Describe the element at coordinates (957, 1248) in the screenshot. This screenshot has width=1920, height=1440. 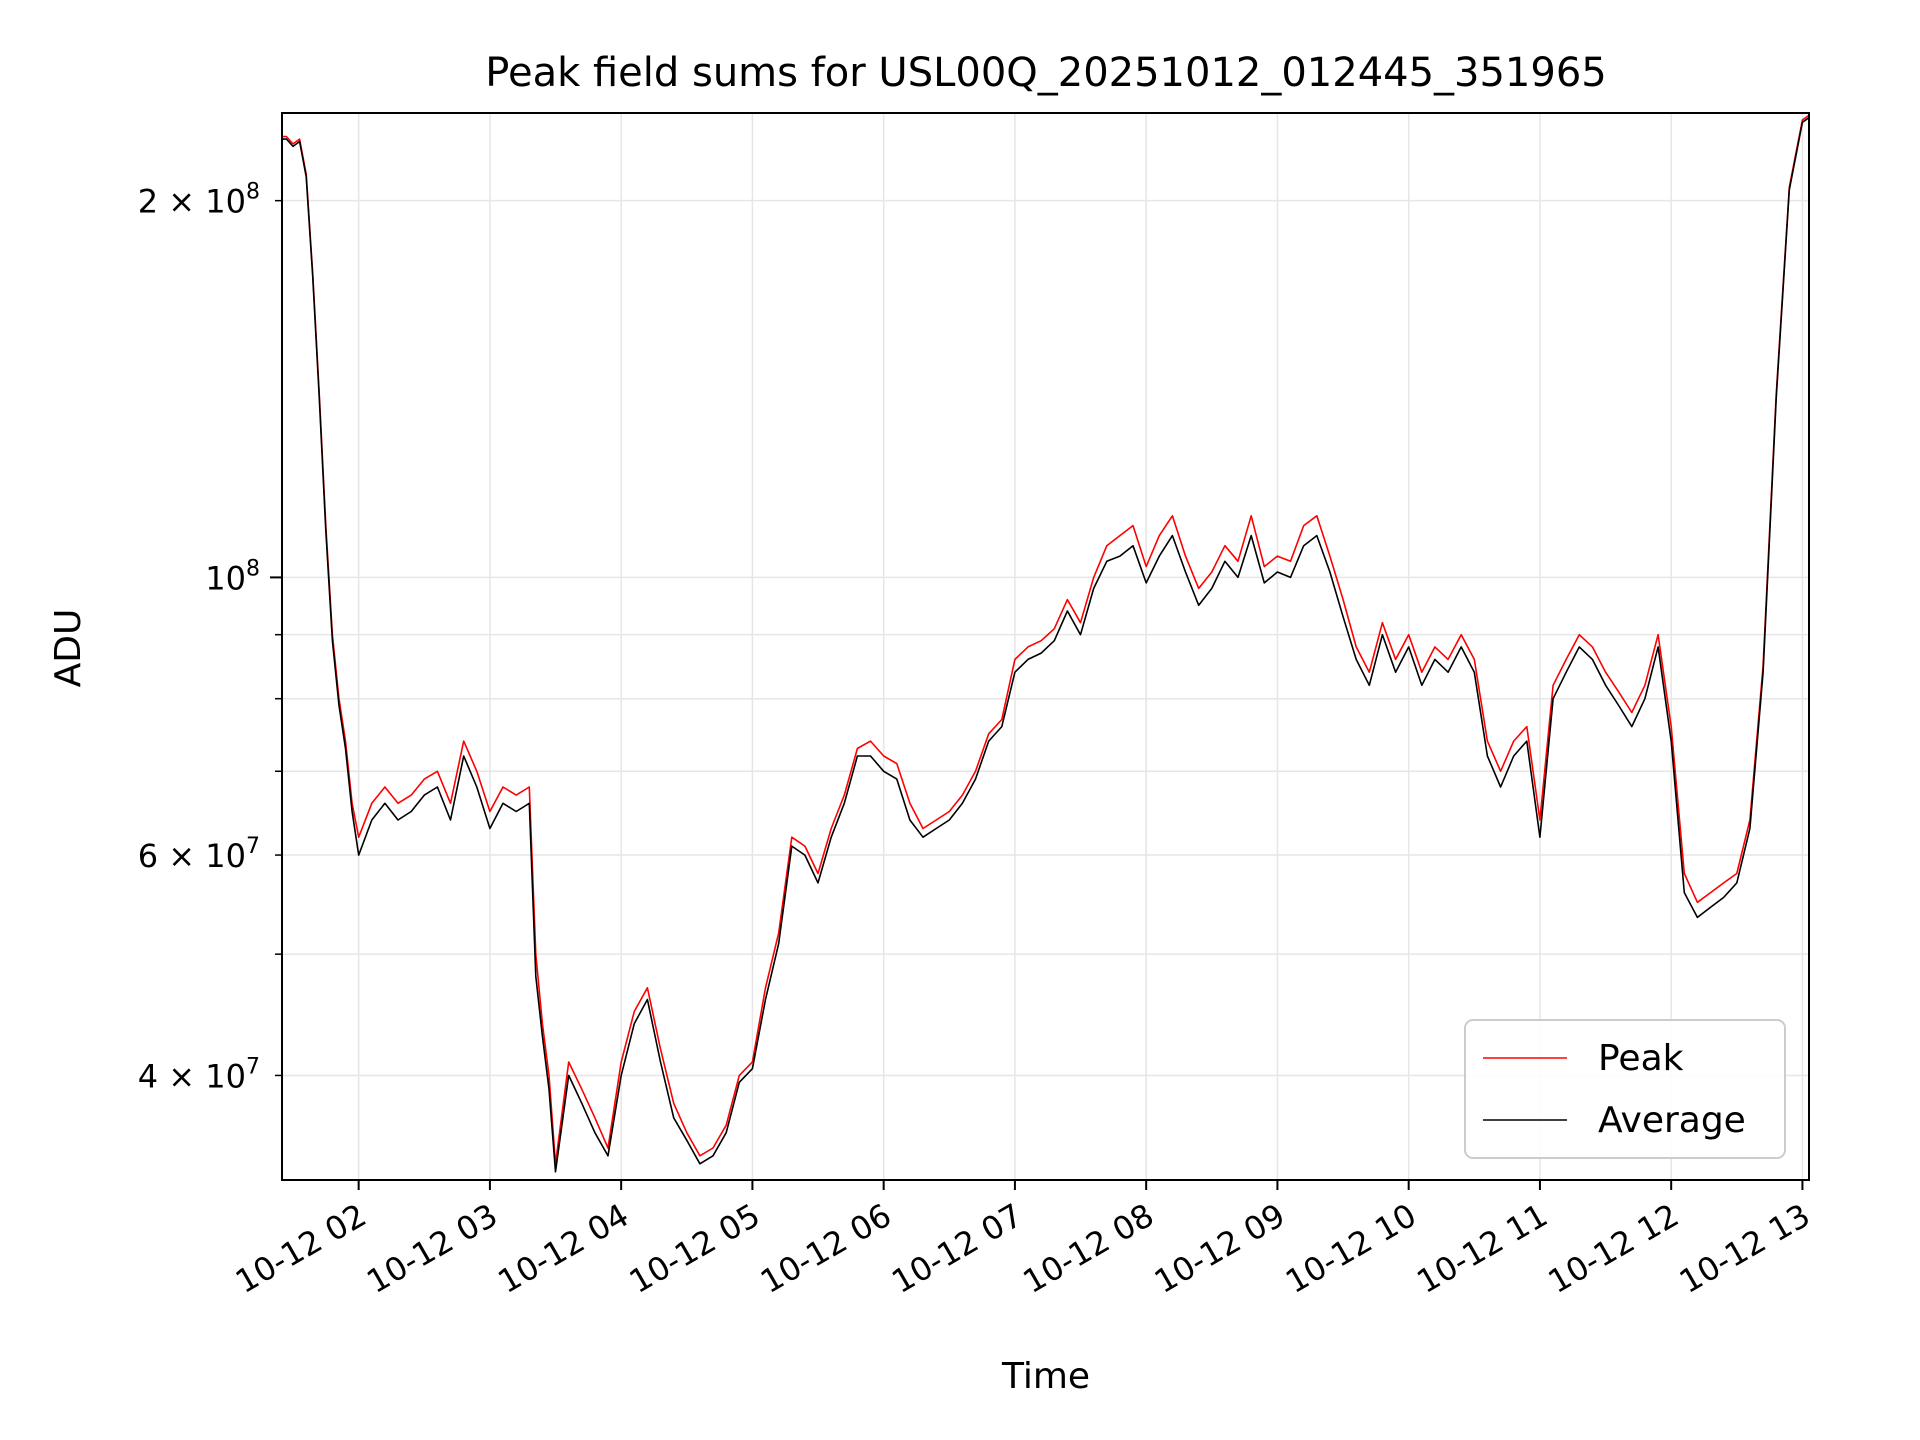
I see `x-tick-label: 10-12 07` at that location.